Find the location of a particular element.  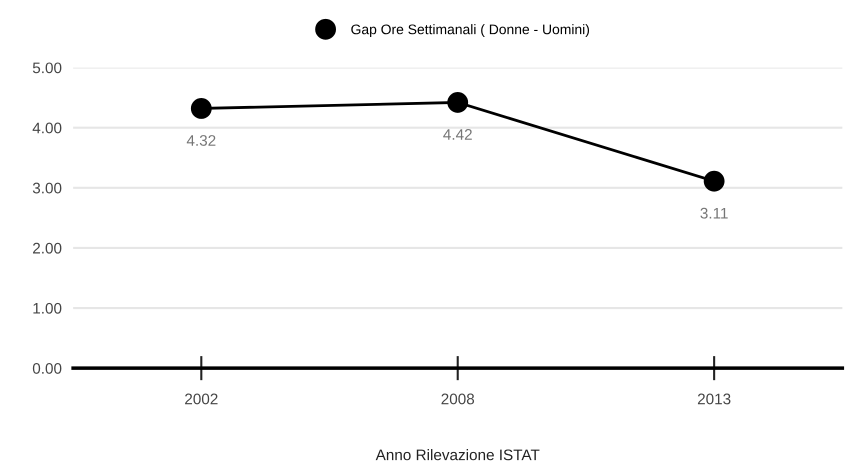

y-tick-label: 3.00 is located at coordinates (47, 188).